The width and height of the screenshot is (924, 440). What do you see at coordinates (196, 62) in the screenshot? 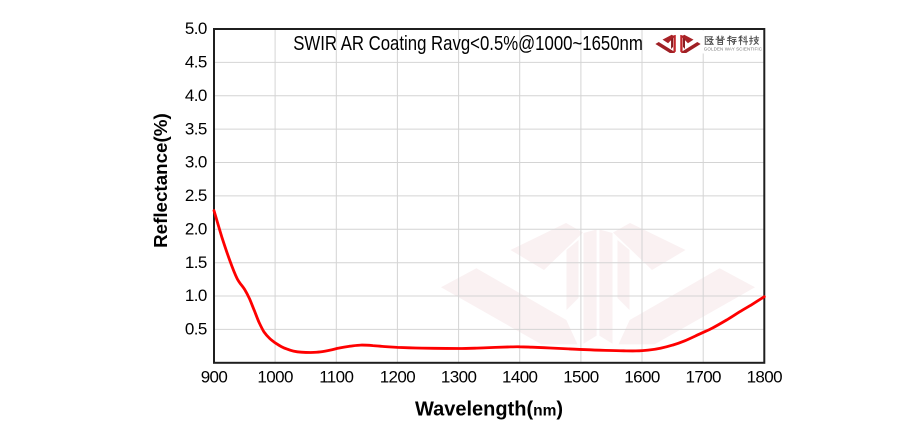
I see `svg-text: 4.5` at bounding box center [196, 62].